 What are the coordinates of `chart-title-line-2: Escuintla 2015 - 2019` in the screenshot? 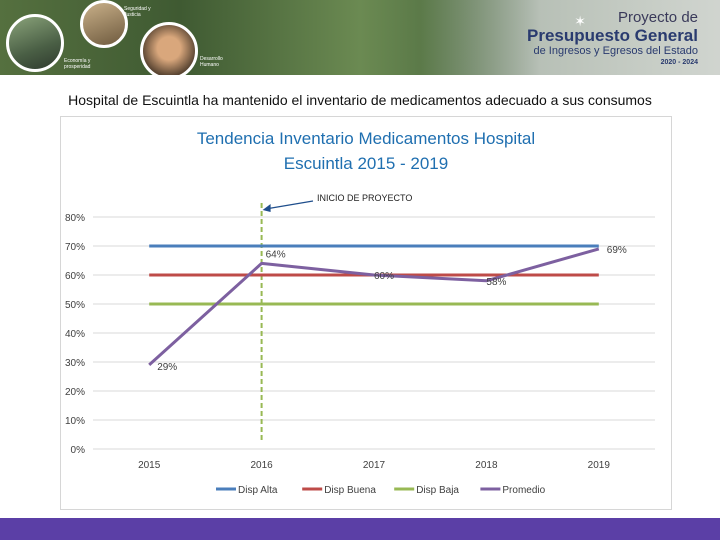 It's located at (366, 163).